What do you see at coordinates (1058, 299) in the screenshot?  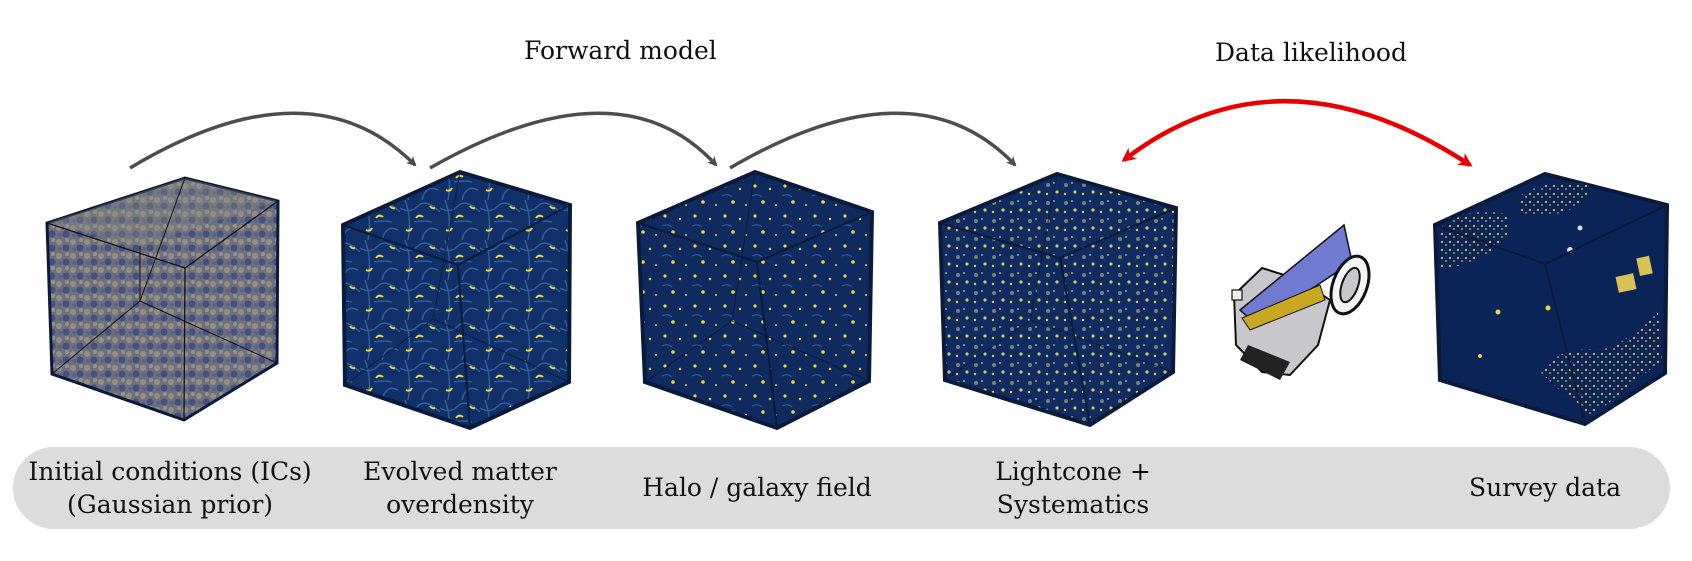 I see `lightcone-cube` at bounding box center [1058, 299].